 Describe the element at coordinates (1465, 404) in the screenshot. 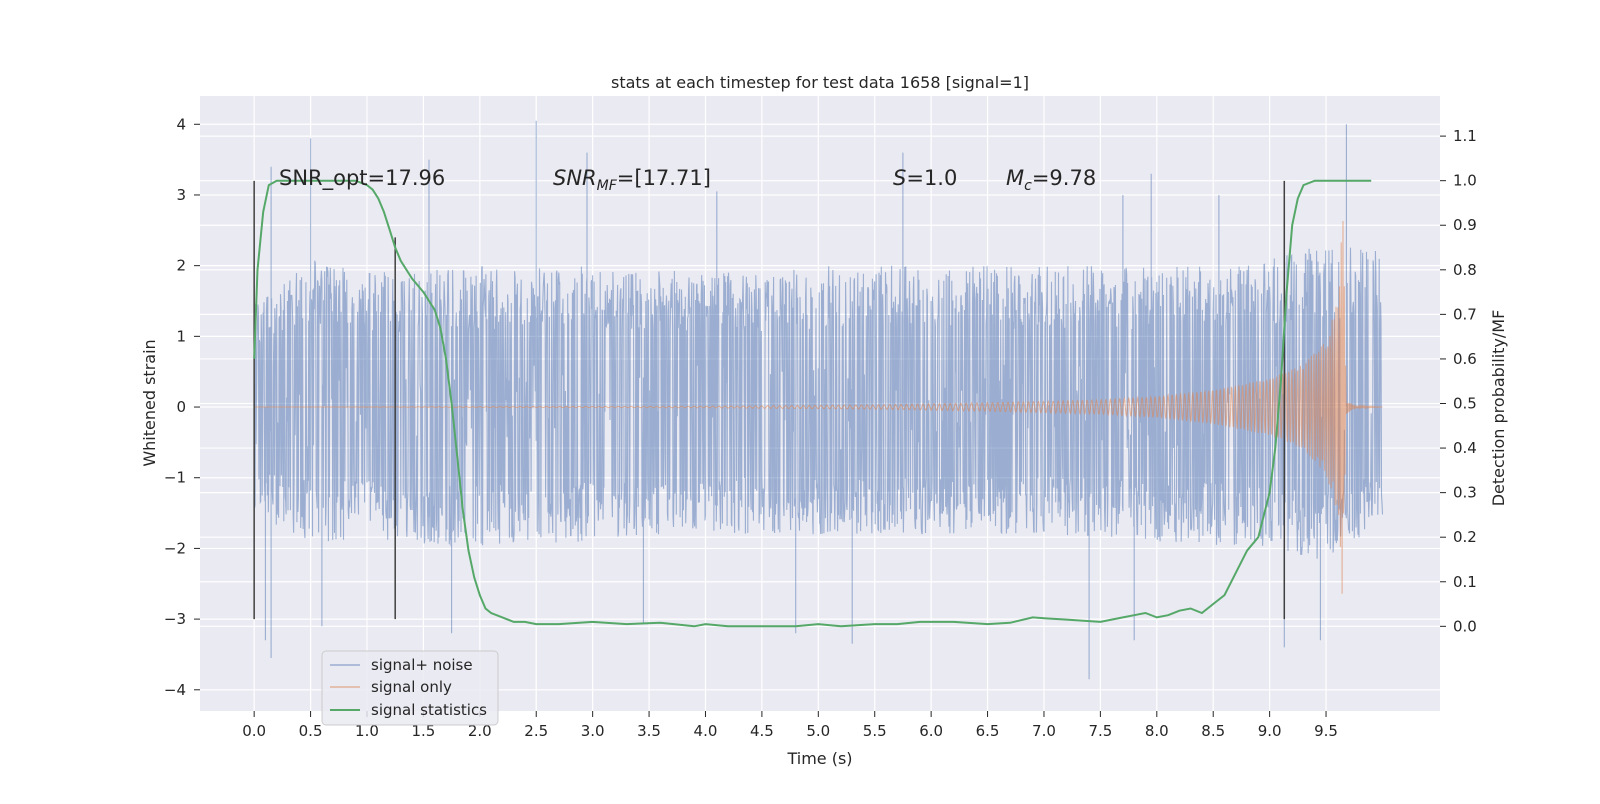

I see `y2-tick-label-6: 0.5` at that location.